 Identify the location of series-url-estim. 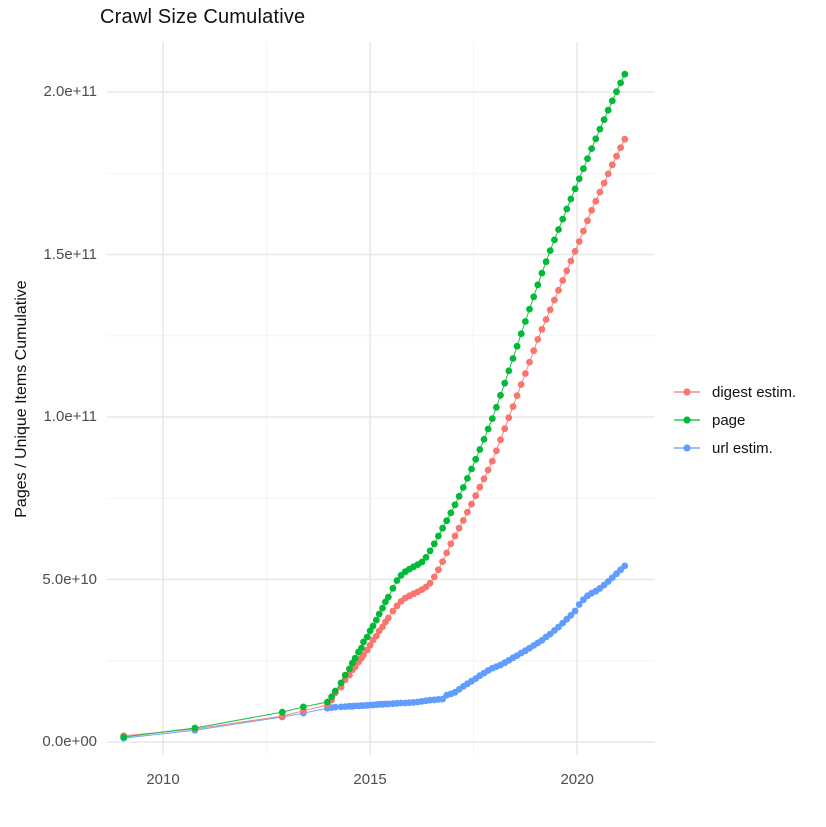
(374, 652).